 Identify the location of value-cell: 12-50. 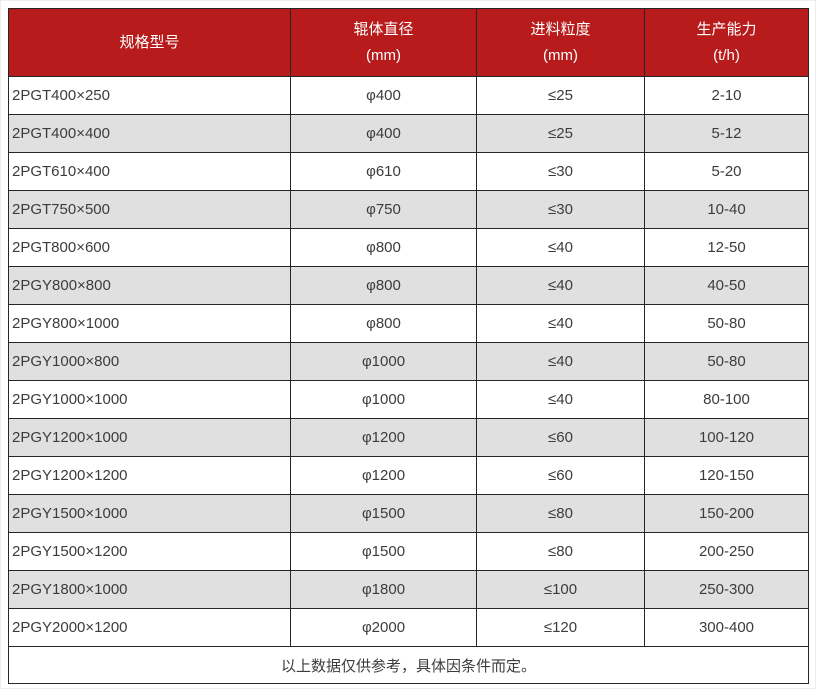
(726, 247).